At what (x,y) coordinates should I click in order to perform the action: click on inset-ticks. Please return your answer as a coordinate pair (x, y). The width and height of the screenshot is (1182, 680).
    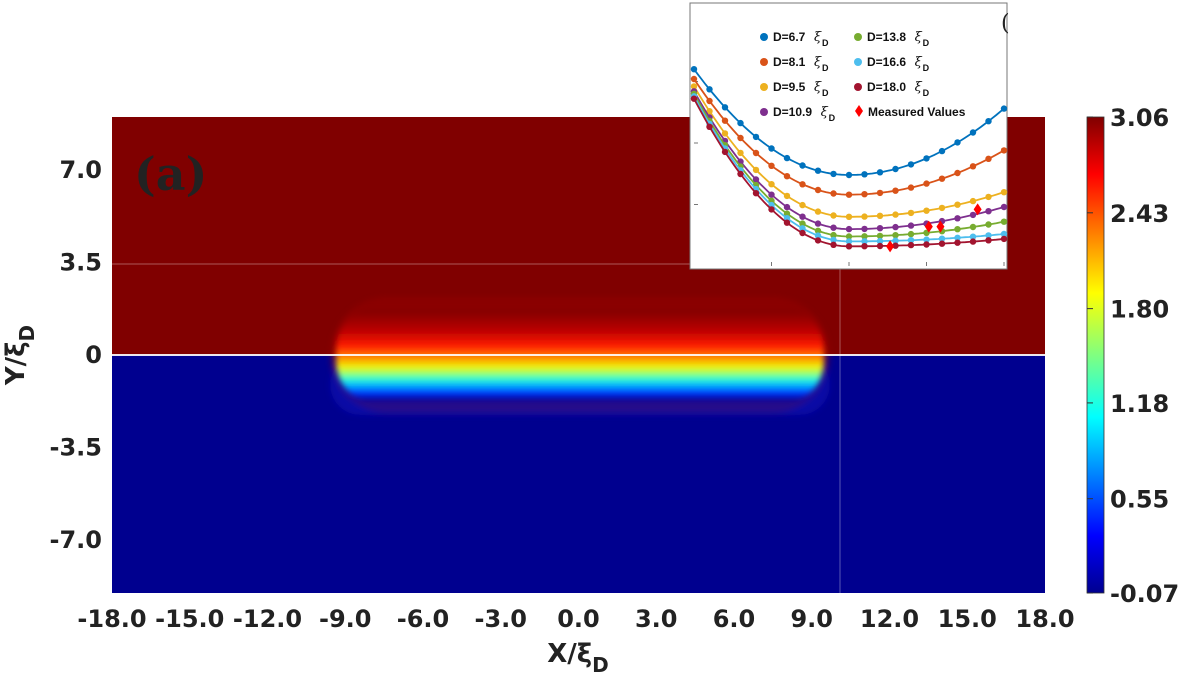
    Looking at the image, I should click on (849, 173).